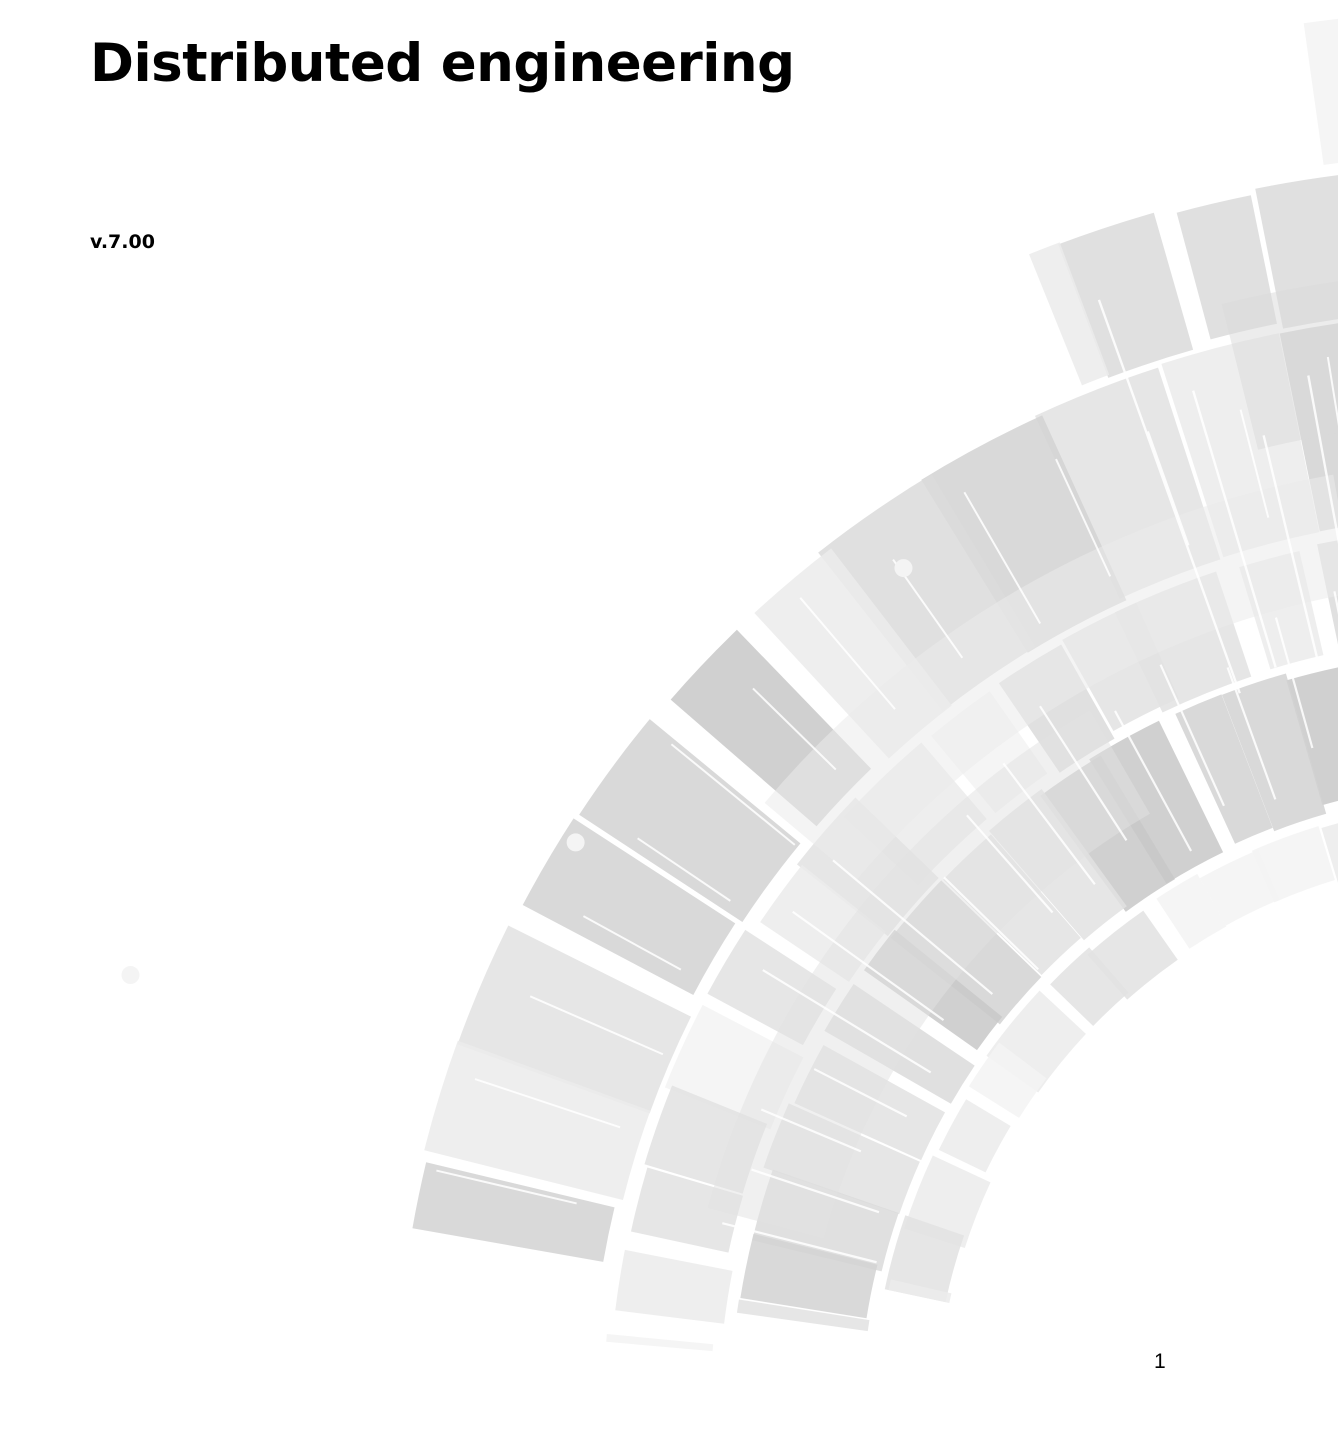 Image resolution: width=1338 pixels, height=1438 pixels. Describe the element at coordinates (1160, 1361) in the screenshot. I see `page-number: 1` at that location.